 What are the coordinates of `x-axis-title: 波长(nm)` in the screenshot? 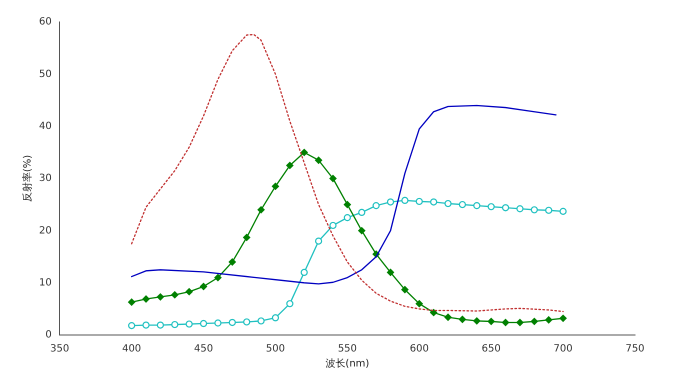 It's located at (347, 364).